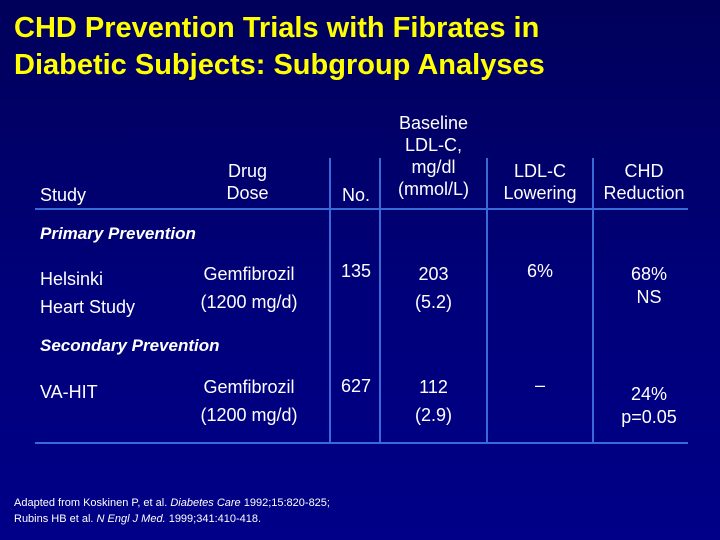  I want to click on slide-title-line-1: CHD Prevention Trials with Fibrates in, so click(277, 28).